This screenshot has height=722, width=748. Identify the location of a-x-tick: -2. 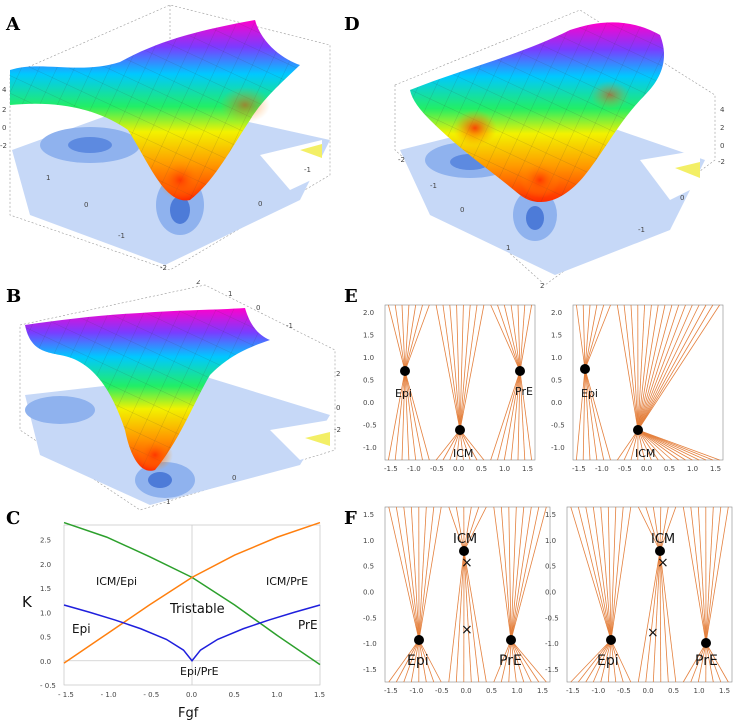
(163, 268).